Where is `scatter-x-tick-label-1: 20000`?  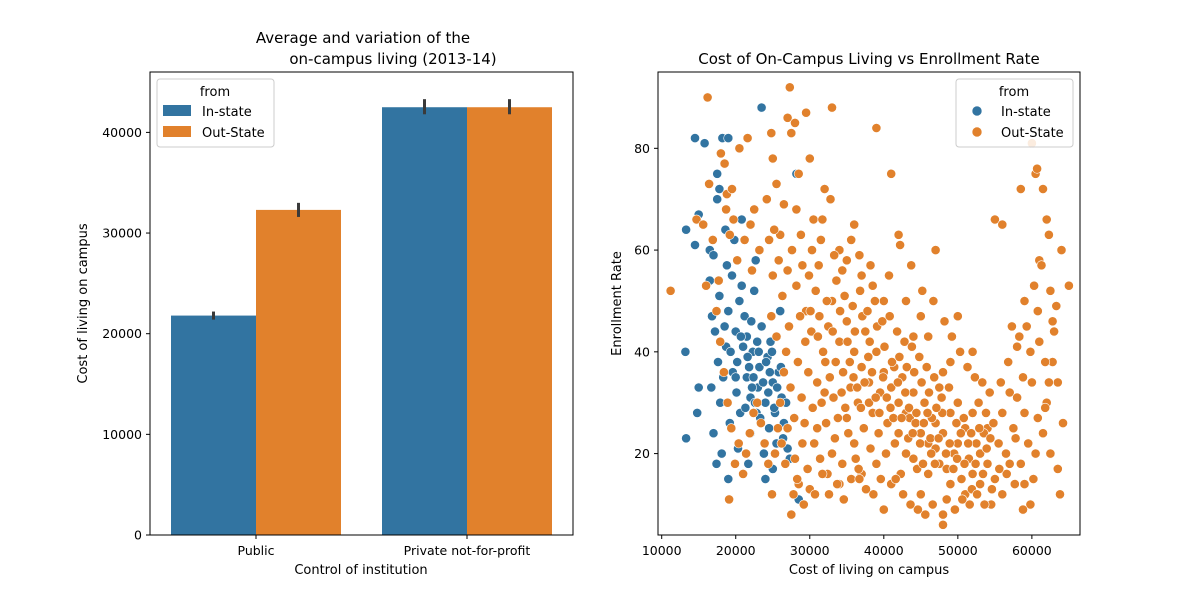
scatter-x-tick-label-1: 20000 is located at coordinates (736, 550).